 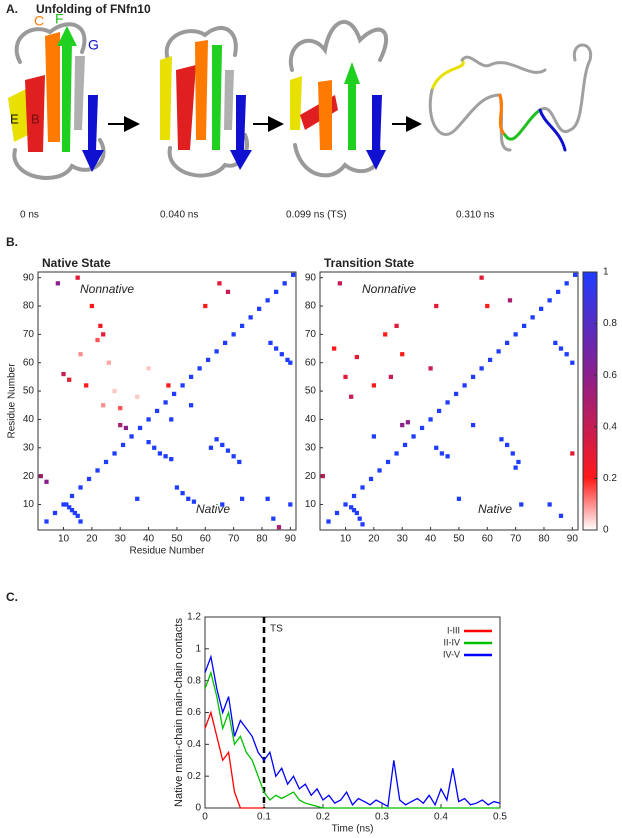 I want to click on y-tick-label: 1.2, so click(x=194, y=617).